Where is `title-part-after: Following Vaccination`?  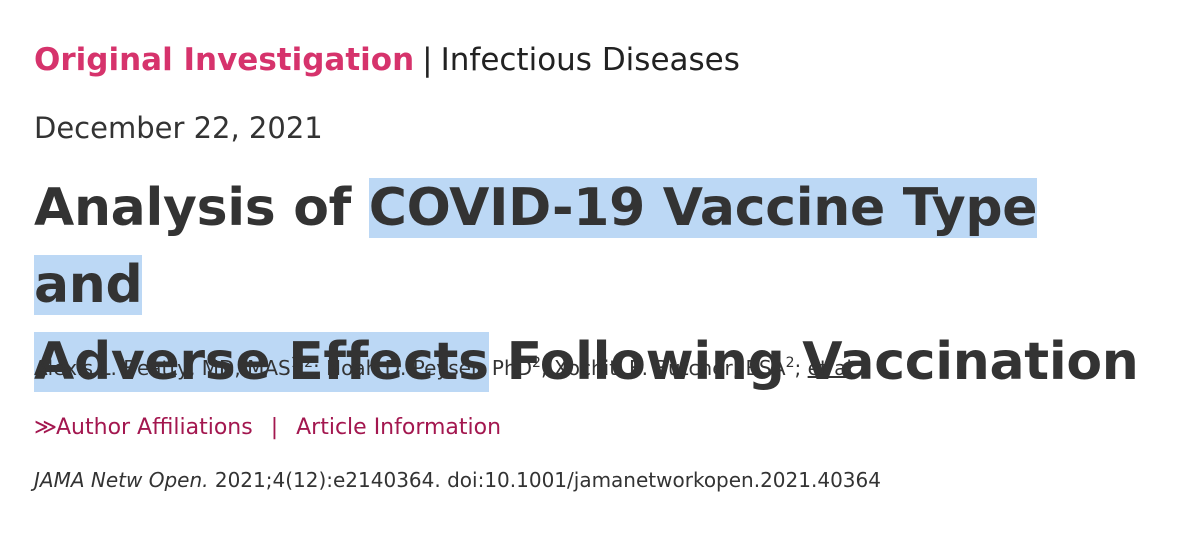
title-part-after: Following Vaccination is located at coordinates (813, 362).